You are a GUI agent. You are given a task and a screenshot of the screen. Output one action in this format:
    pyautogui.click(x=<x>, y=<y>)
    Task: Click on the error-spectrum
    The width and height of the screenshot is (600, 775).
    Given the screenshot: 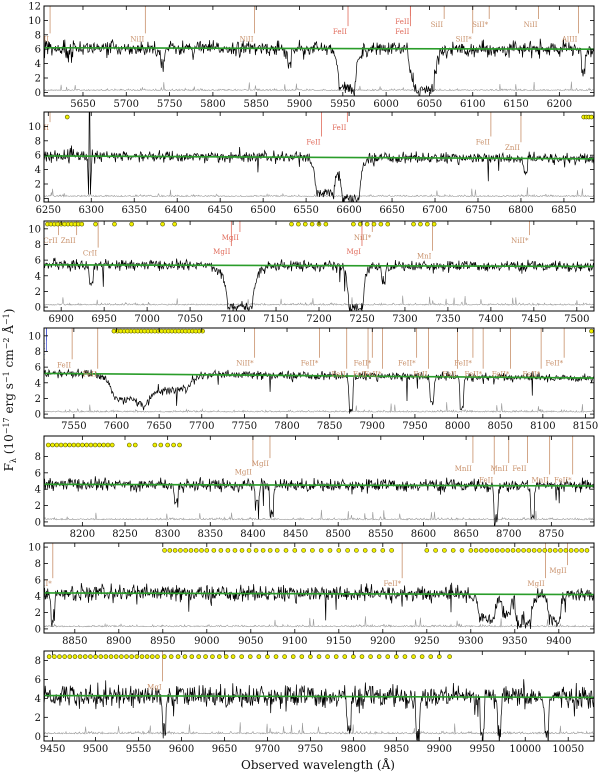 What is the action you would take?
    pyautogui.click(x=319, y=408)
    